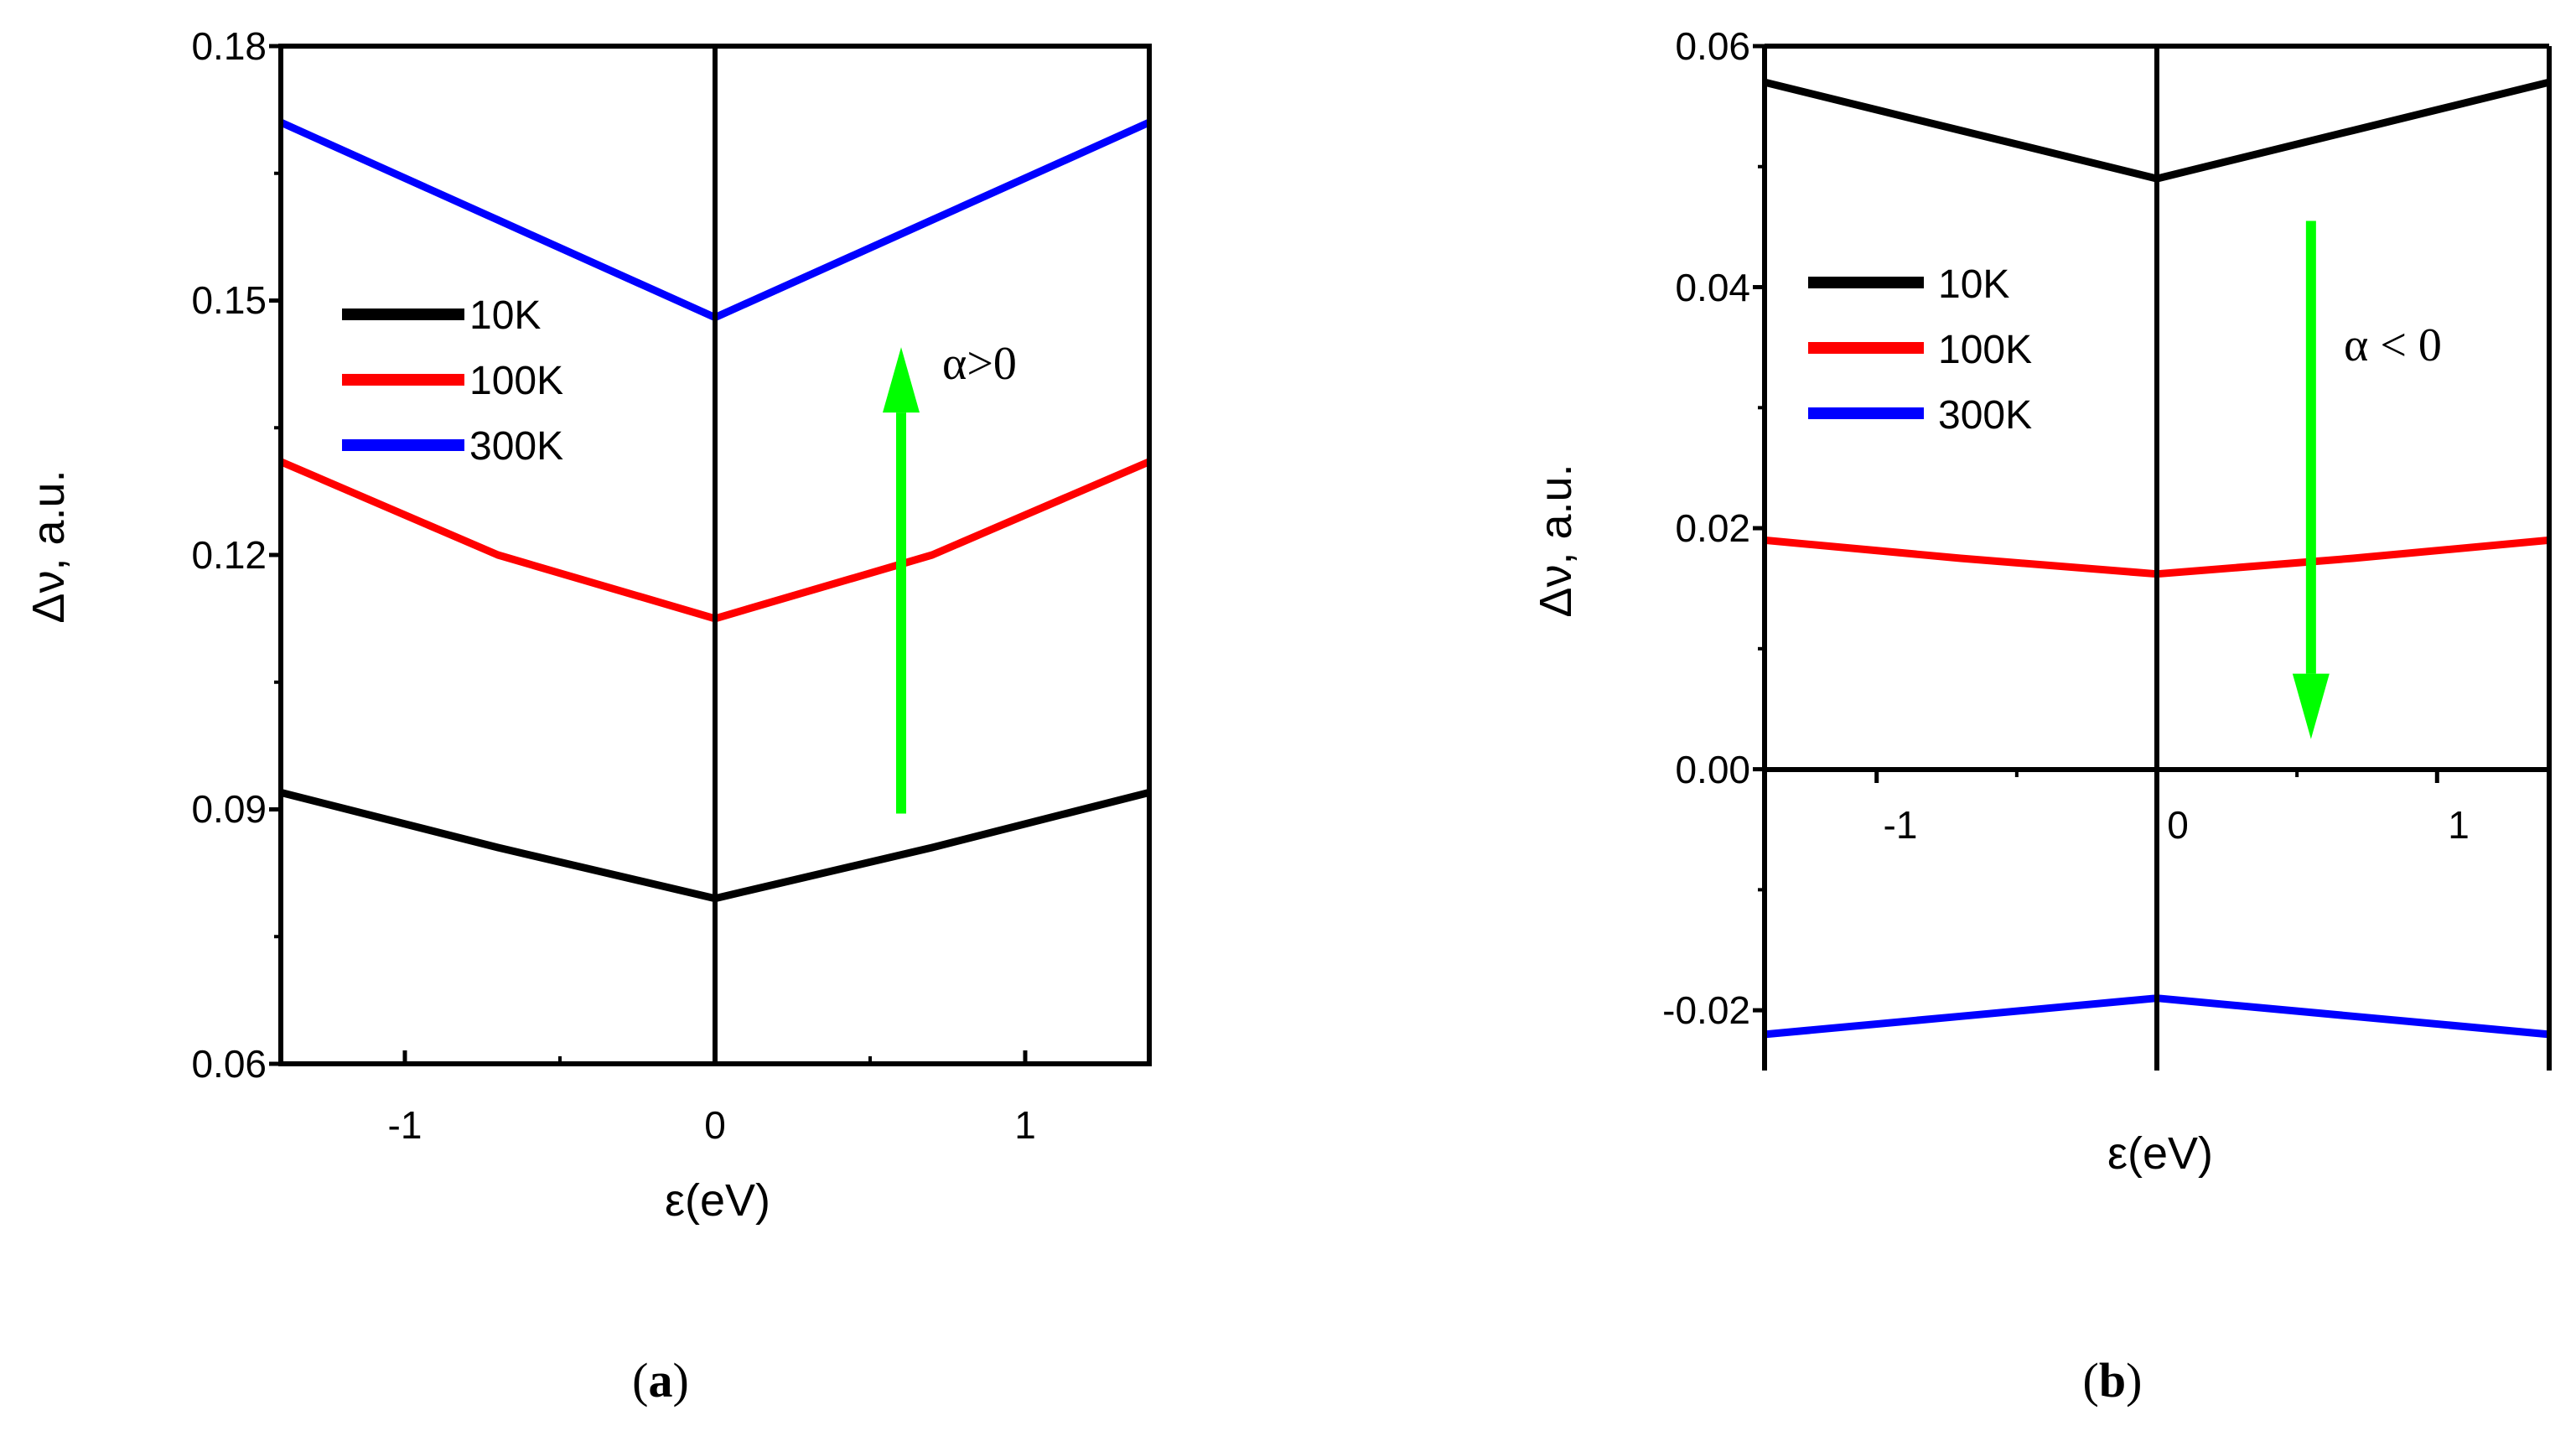  What do you see at coordinates (1985, 350) in the screenshot?
I see `panel-b-legend-label-100k: 100K` at bounding box center [1985, 350].